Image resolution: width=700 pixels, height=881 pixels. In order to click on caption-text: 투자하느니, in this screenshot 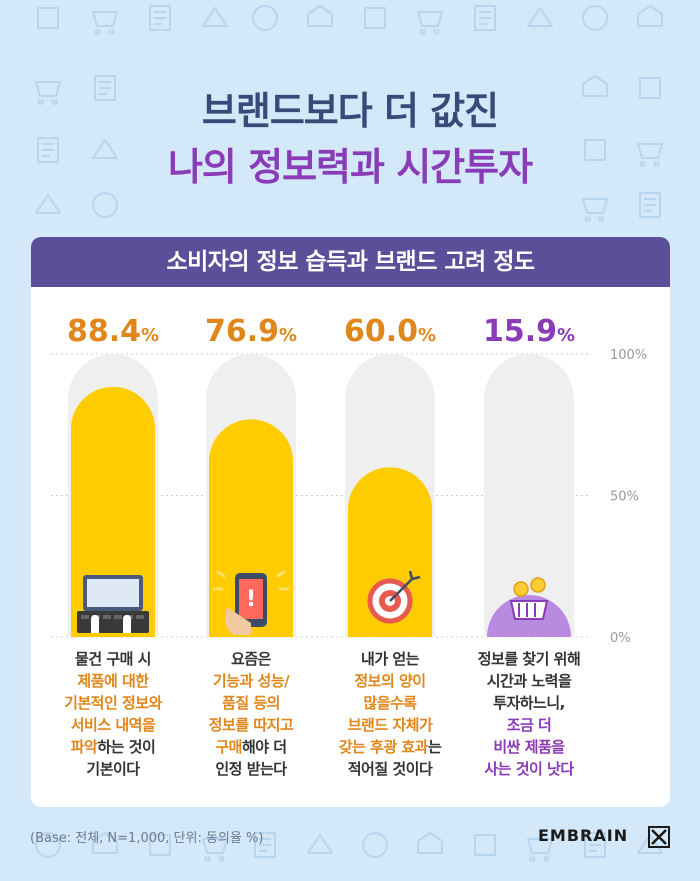, I will do `click(529, 703)`.